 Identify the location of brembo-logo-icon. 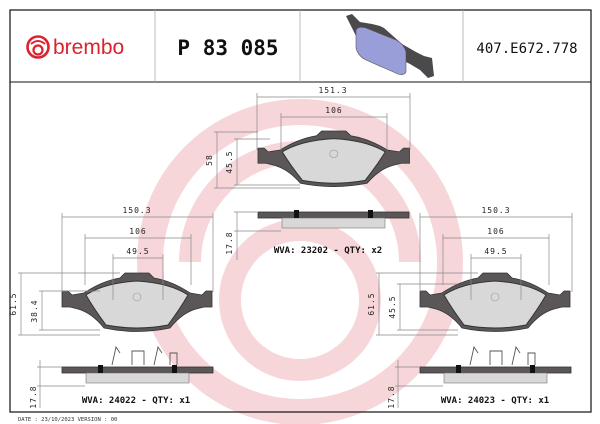
(38, 47).